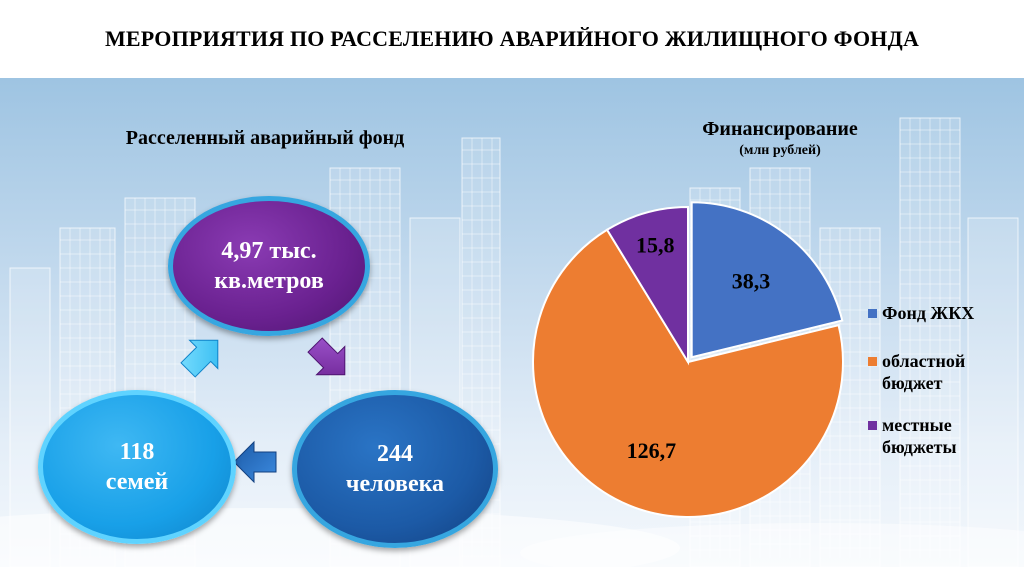 The width and height of the screenshot is (1024, 567). What do you see at coordinates (137, 467) in the screenshot?
I see `families-circle: 118 семей` at bounding box center [137, 467].